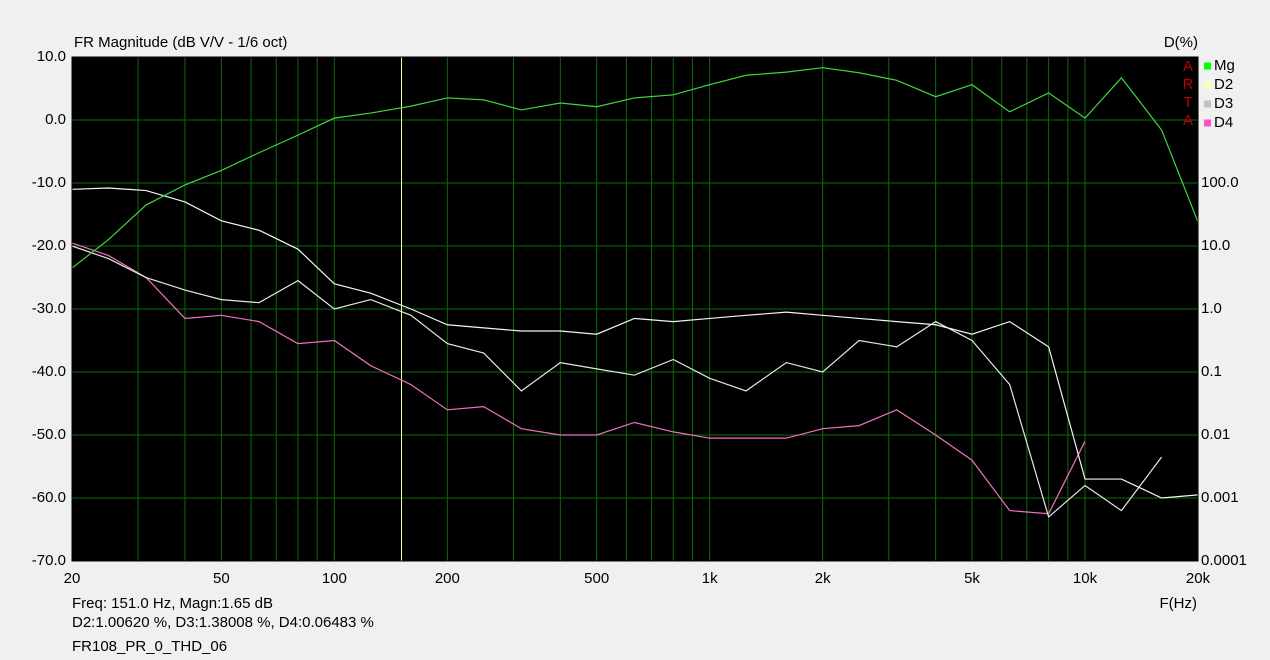  Describe the element at coordinates (49, 182) in the screenshot. I see `y-tick-label: -10.0` at that location.